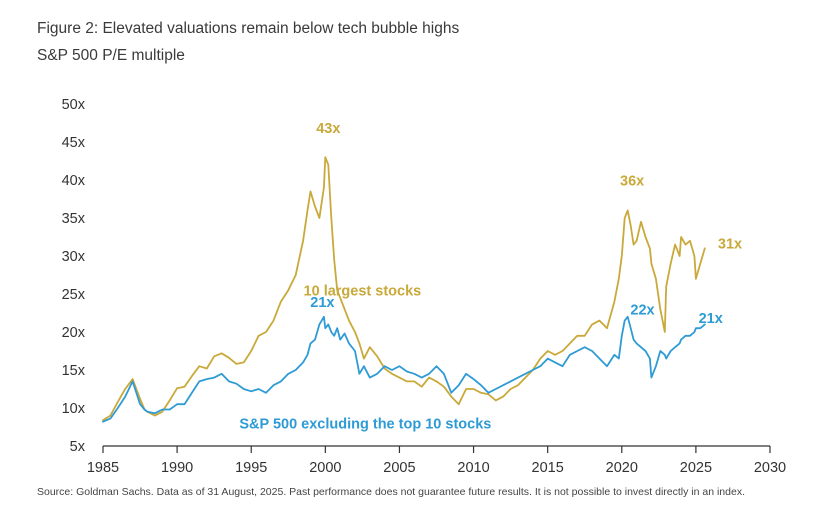  What do you see at coordinates (251, 468) in the screenshot?
I see `x-tick-label: 1995` at bounding box center [251, 468].